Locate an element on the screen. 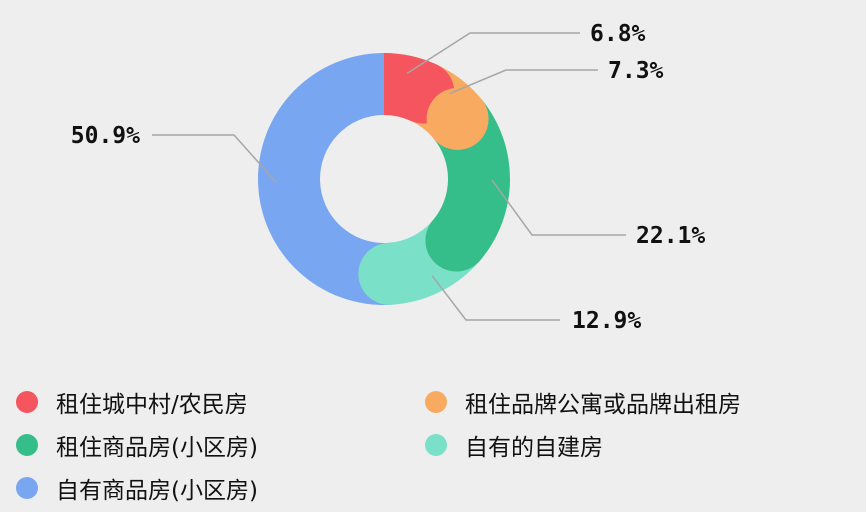 This screenshot has width=866, height=512. data-label-3: 12.9% is located at coordinates (606, 321).